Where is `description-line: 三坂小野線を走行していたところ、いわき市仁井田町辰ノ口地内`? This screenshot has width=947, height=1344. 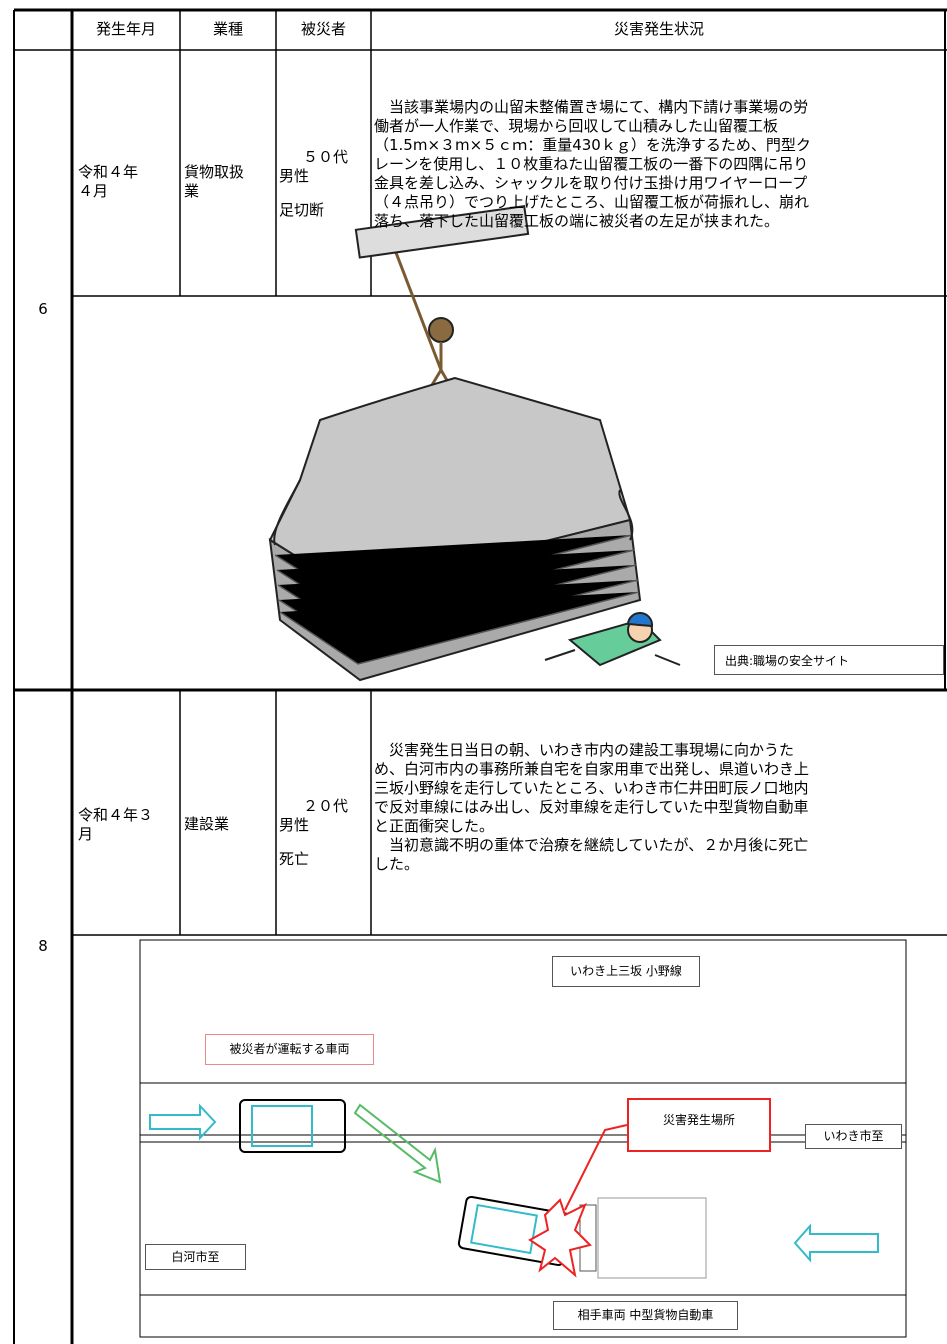 description-line: 三坂小野線を走行していたところ、いわき市仁井田町辰ノ口地内 is located at coordinates (591, 788).